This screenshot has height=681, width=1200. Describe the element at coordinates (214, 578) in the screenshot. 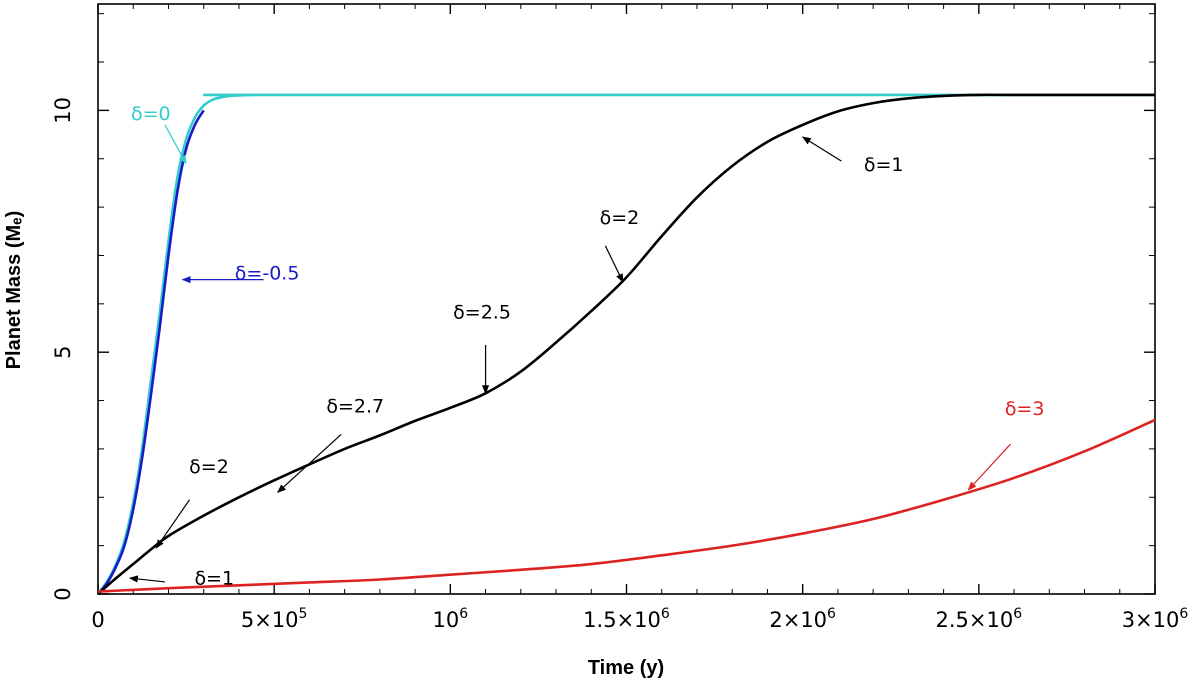

I see `annotation-label-7: δ=1` at that location.